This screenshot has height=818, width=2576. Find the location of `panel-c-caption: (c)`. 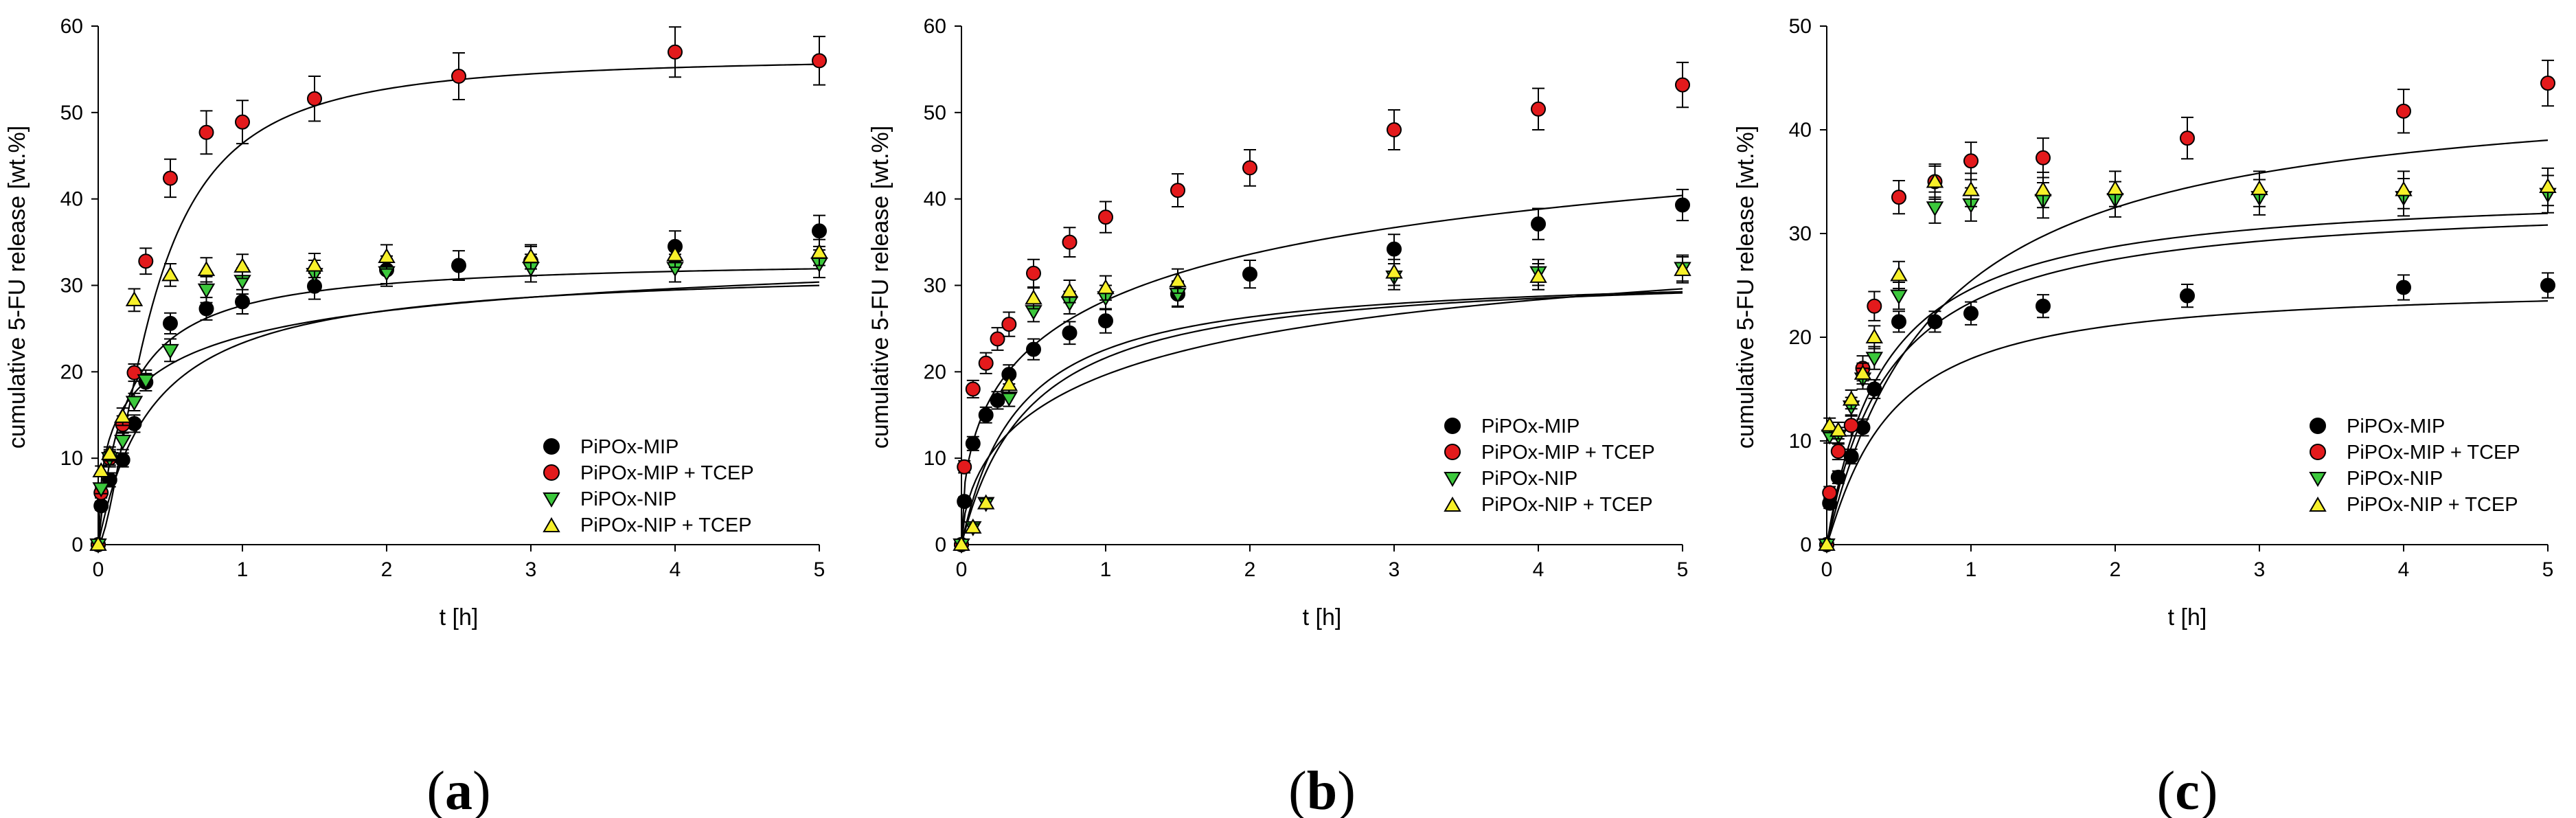

panel-c-caption: (c) is located at coordinates (2187, 789).